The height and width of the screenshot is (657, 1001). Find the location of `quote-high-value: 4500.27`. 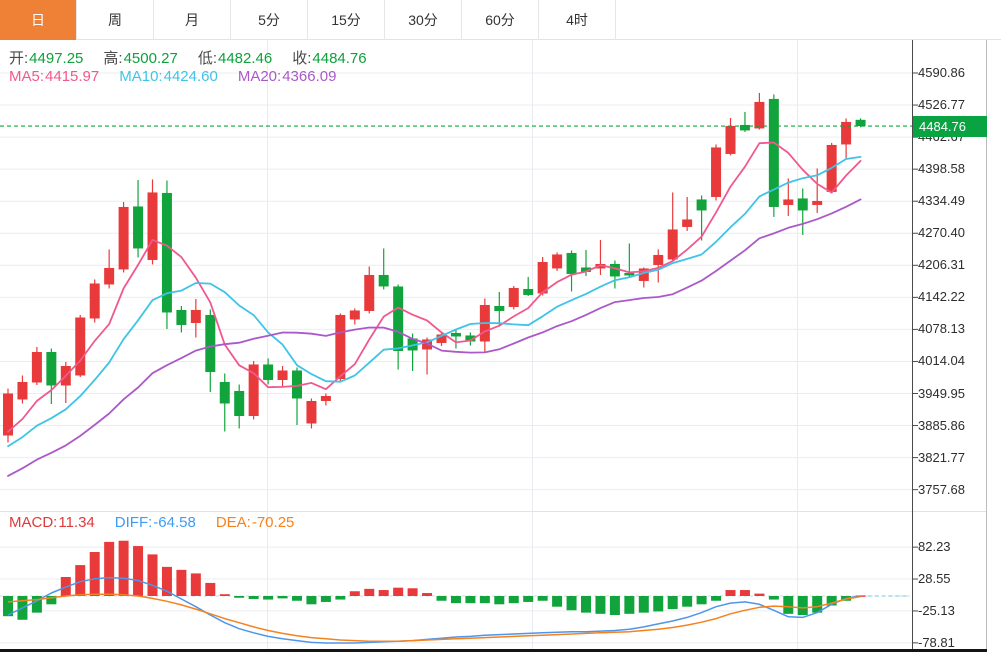

quote-high-value: 4500.27 is located at coordinates (150, 58).